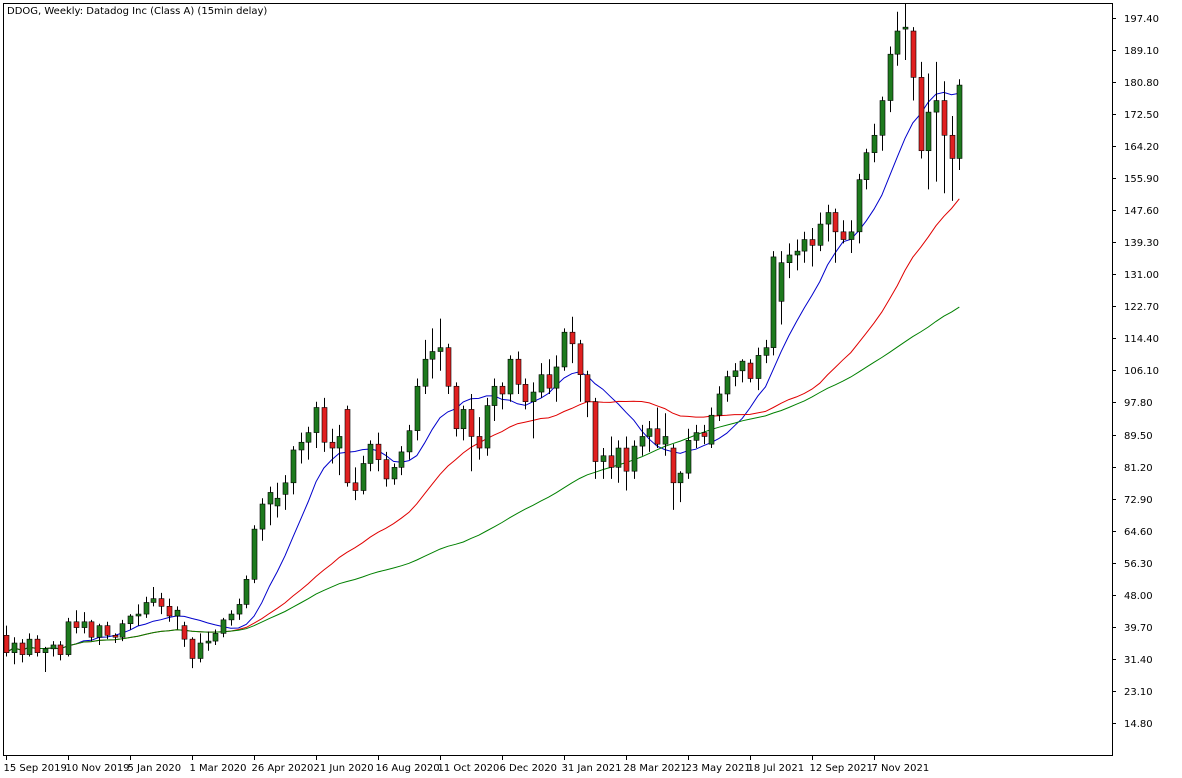 The height and width of the screenshot is (778, 1182). Describe the element at coordinates (1141, 147) in the screenshot. I see `y-tick-label: 164.20` at that location.